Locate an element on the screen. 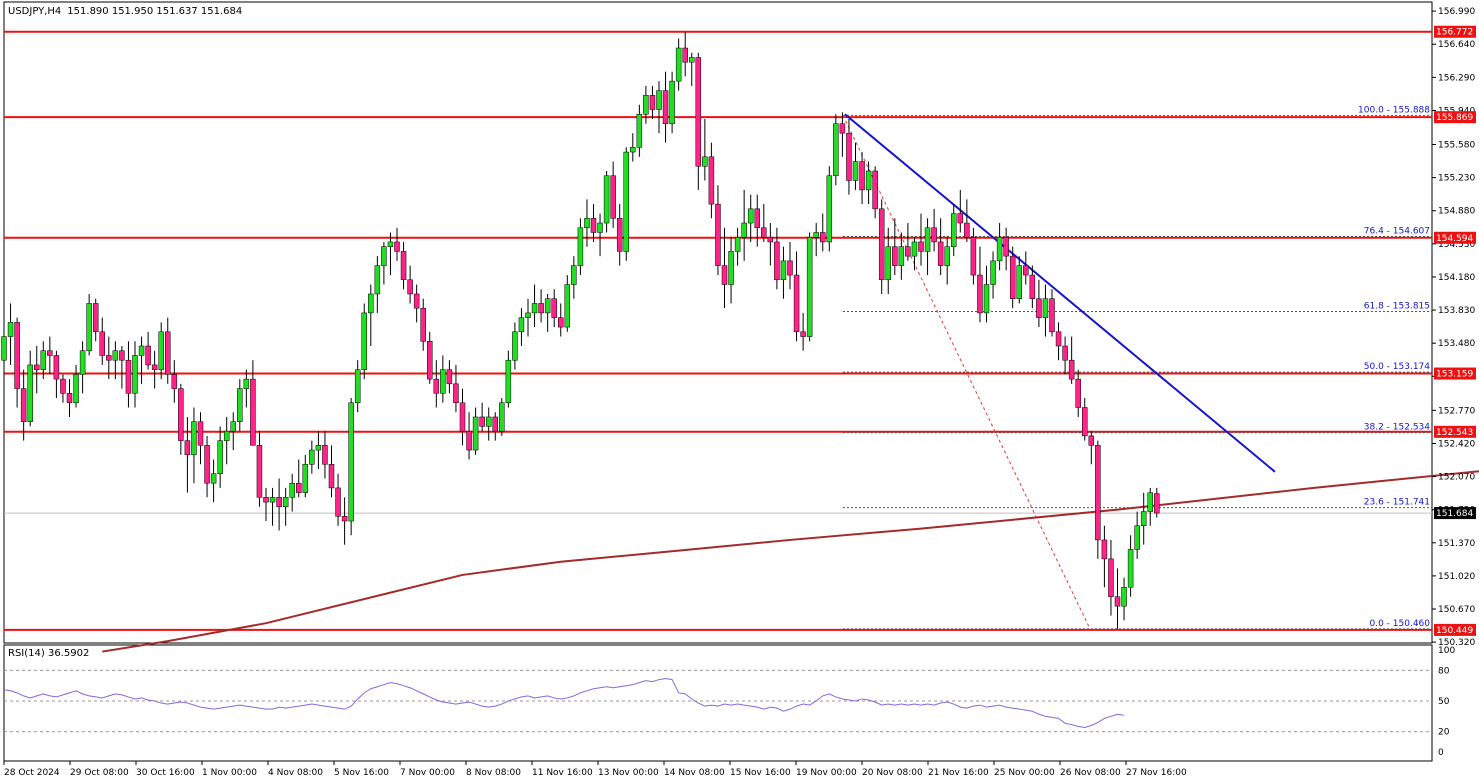  rsi-panel is located at coordinates (718, 703).